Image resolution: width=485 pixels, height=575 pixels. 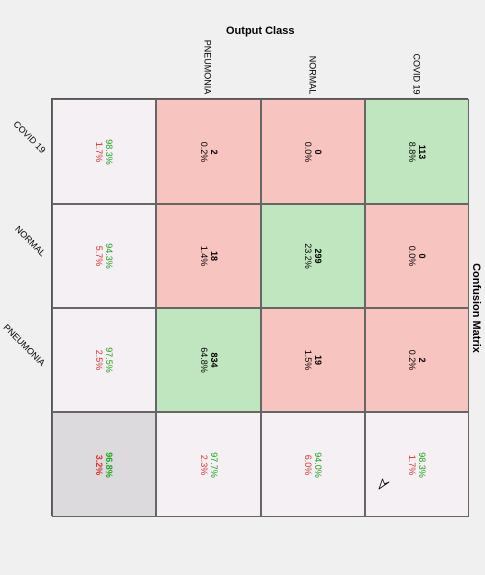 I want to click on cell-percent: 8.8%, so click(x=412, y=151).